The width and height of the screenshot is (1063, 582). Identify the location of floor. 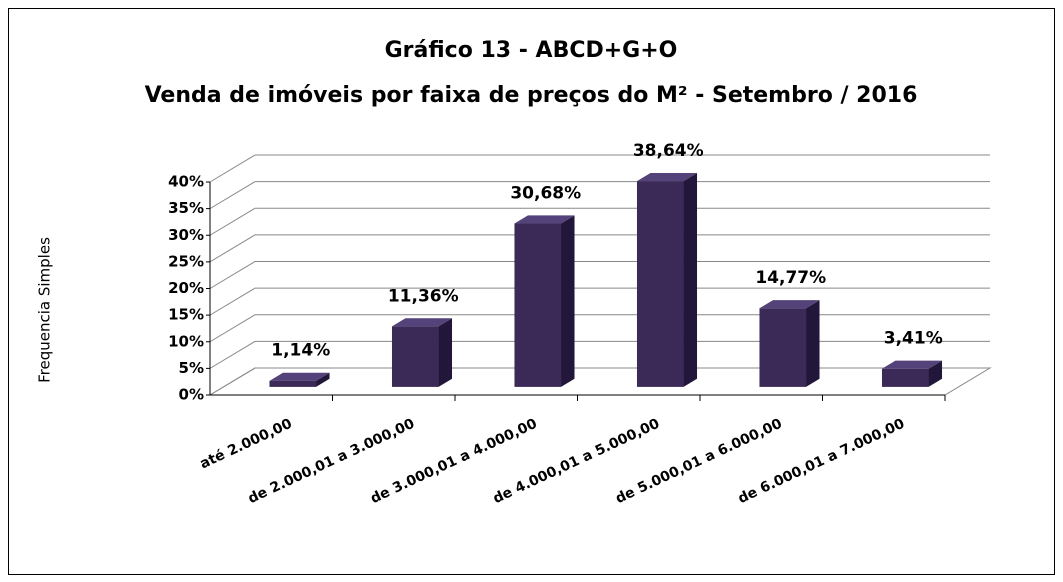
(600, 381).